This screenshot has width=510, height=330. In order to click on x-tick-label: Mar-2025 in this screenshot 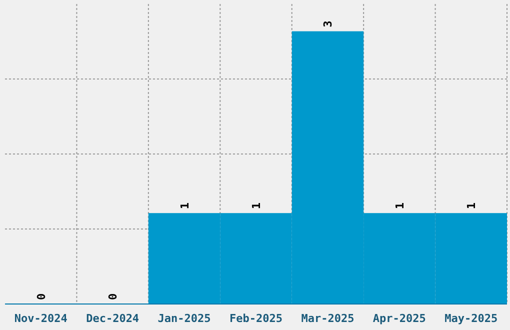, I will do `click(327, 319)`.